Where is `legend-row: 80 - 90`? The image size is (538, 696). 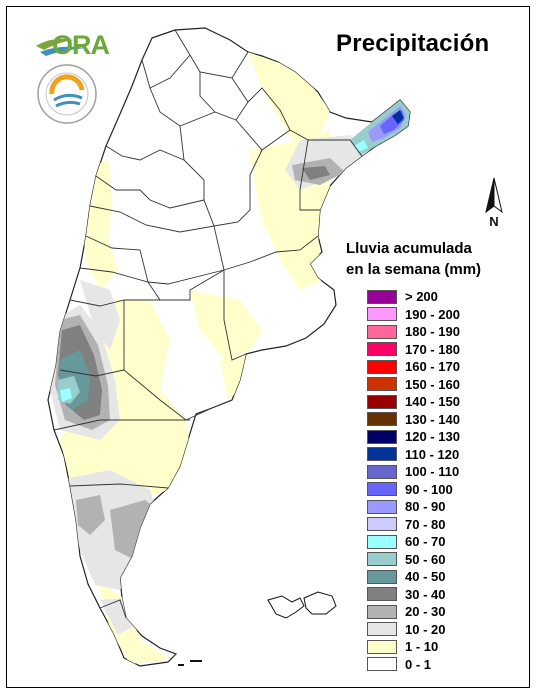 legend-row: 80 - 90 is located at coordinates (413, 507).